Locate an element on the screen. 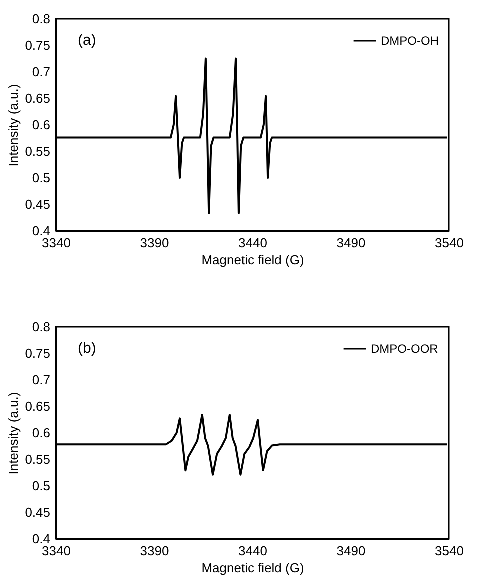  legend-label: DMPO-OH is located at coordinates (410, 41).